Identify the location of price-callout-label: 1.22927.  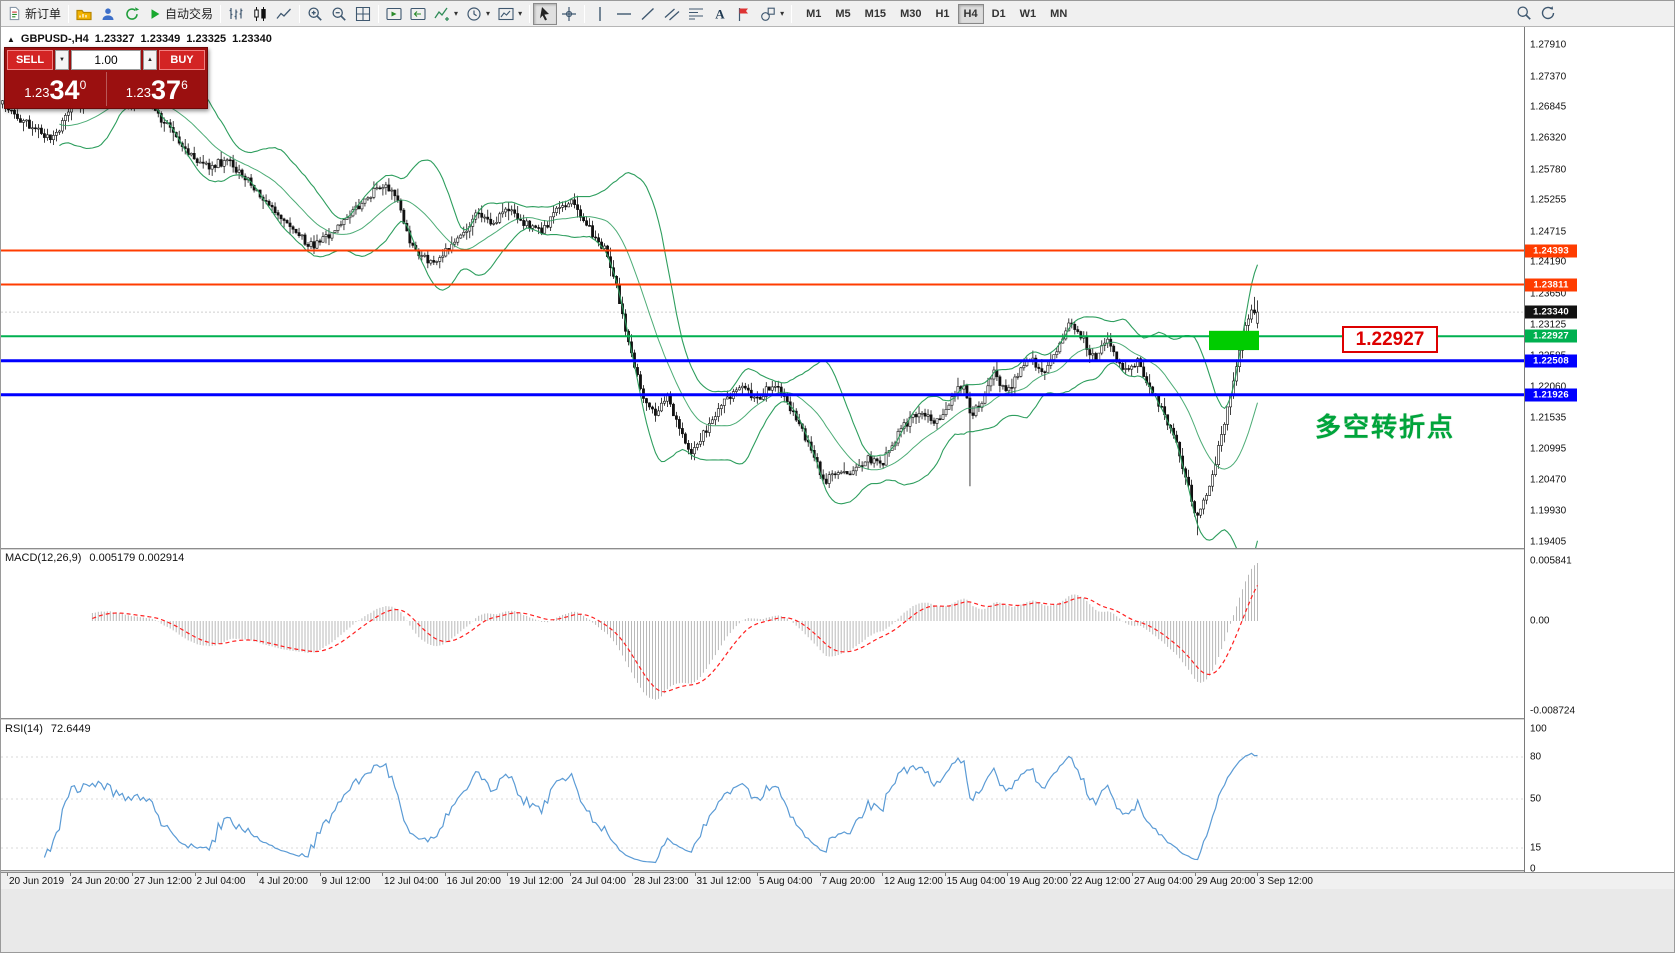
(1390, 339).